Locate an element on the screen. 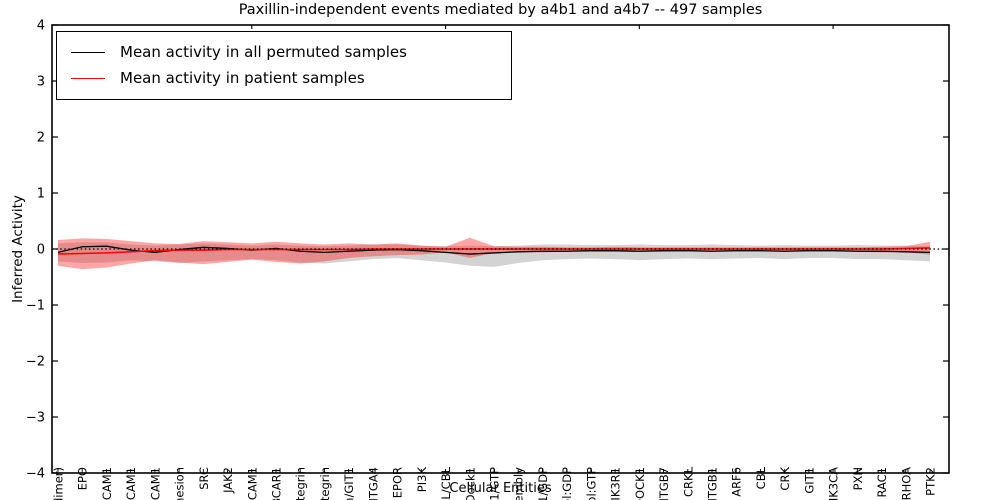  permuted-mean-line is located at coordinates (494, 250).